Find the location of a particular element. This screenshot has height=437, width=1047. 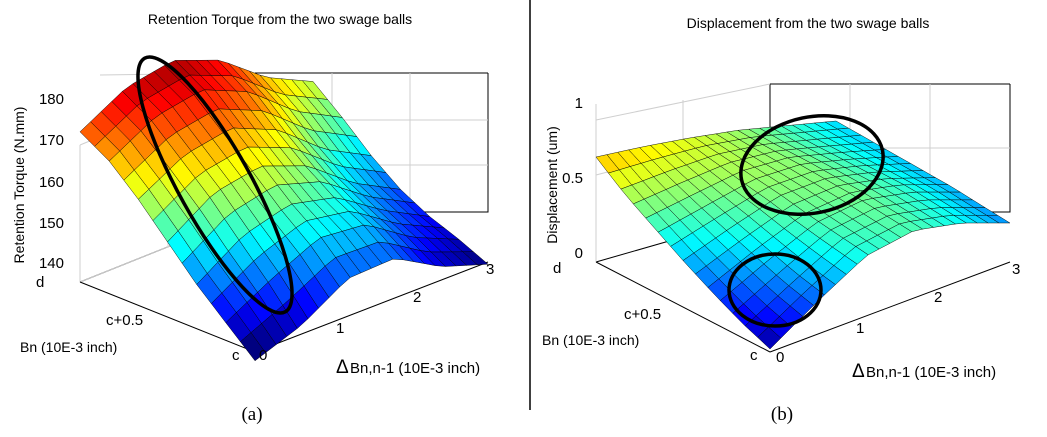

chart-a-z-tick: 150 is located at coordinates (51, 223).